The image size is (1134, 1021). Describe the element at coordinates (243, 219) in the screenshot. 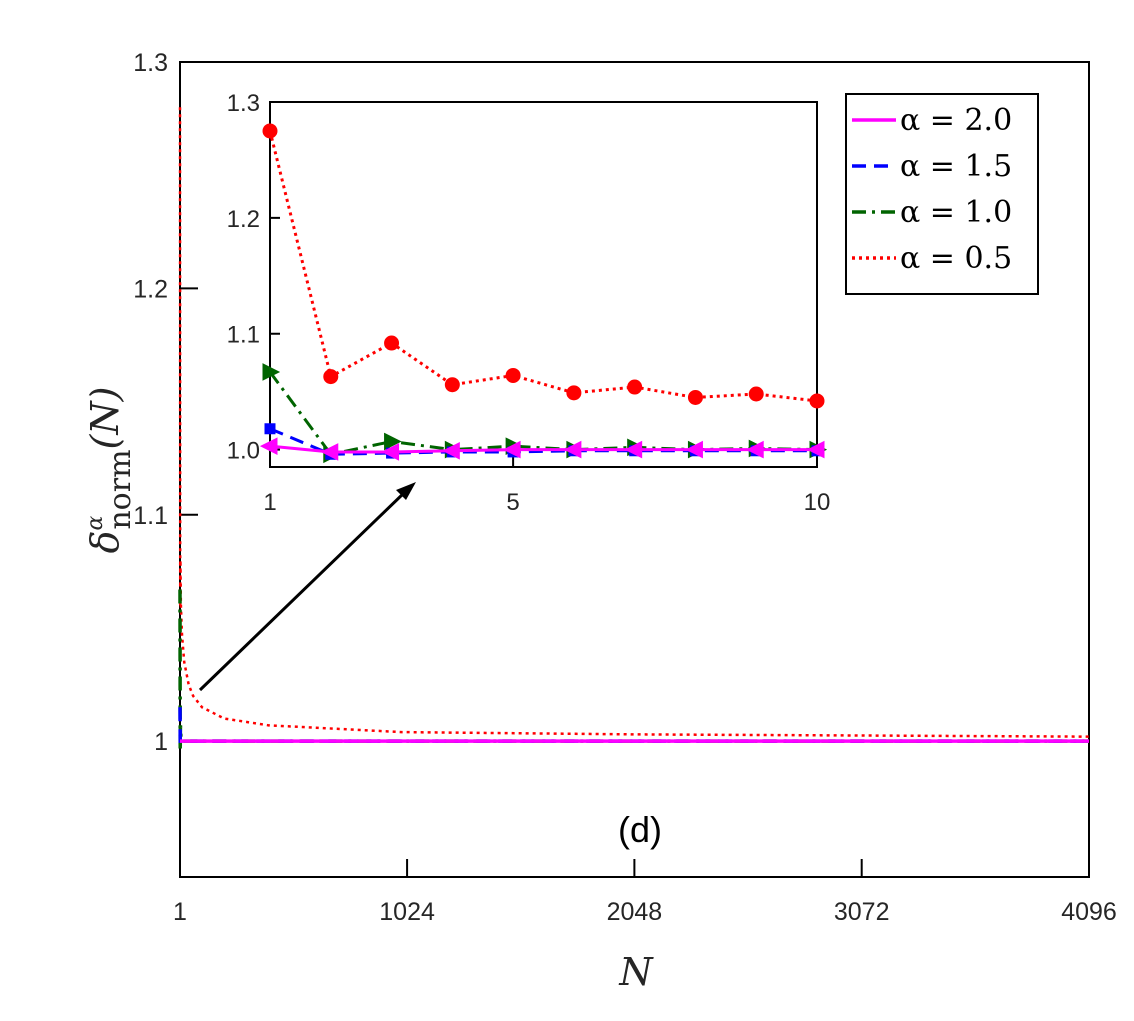

I see `inset-y-tick-label: 1.2` at that location.